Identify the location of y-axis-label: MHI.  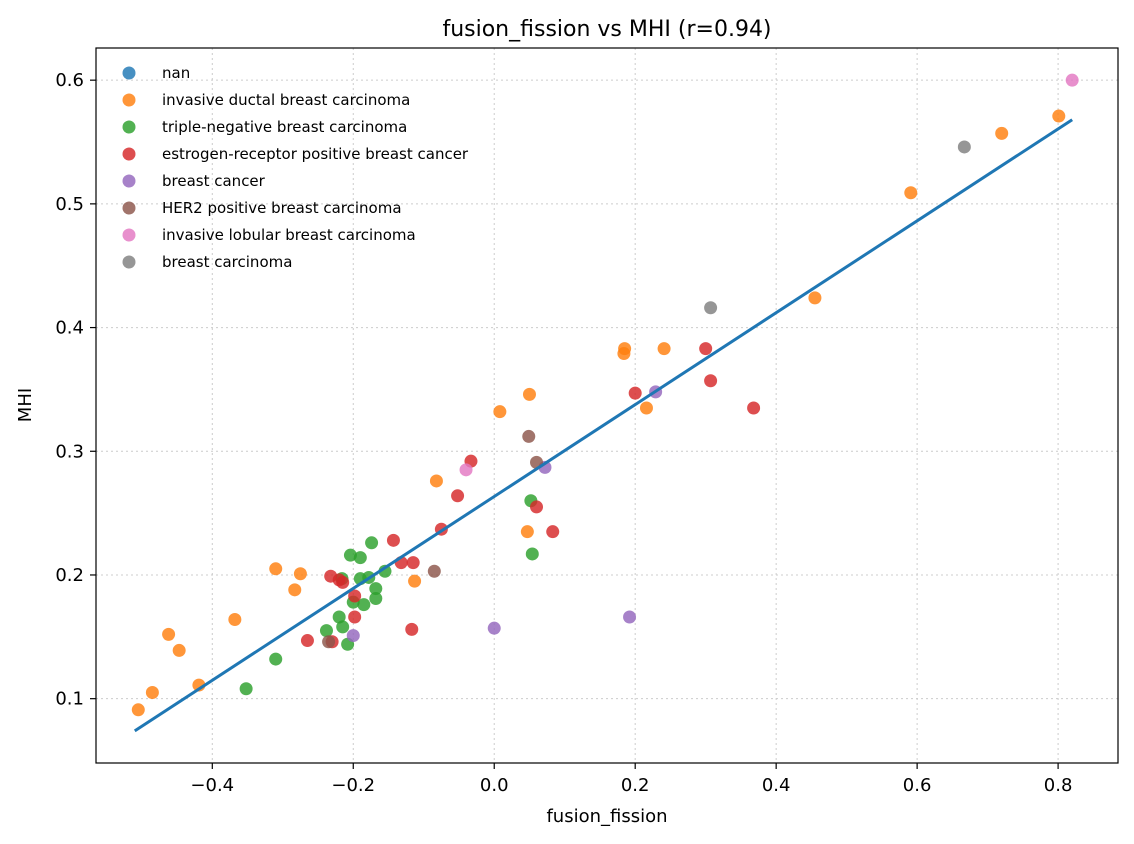
(25, 405).